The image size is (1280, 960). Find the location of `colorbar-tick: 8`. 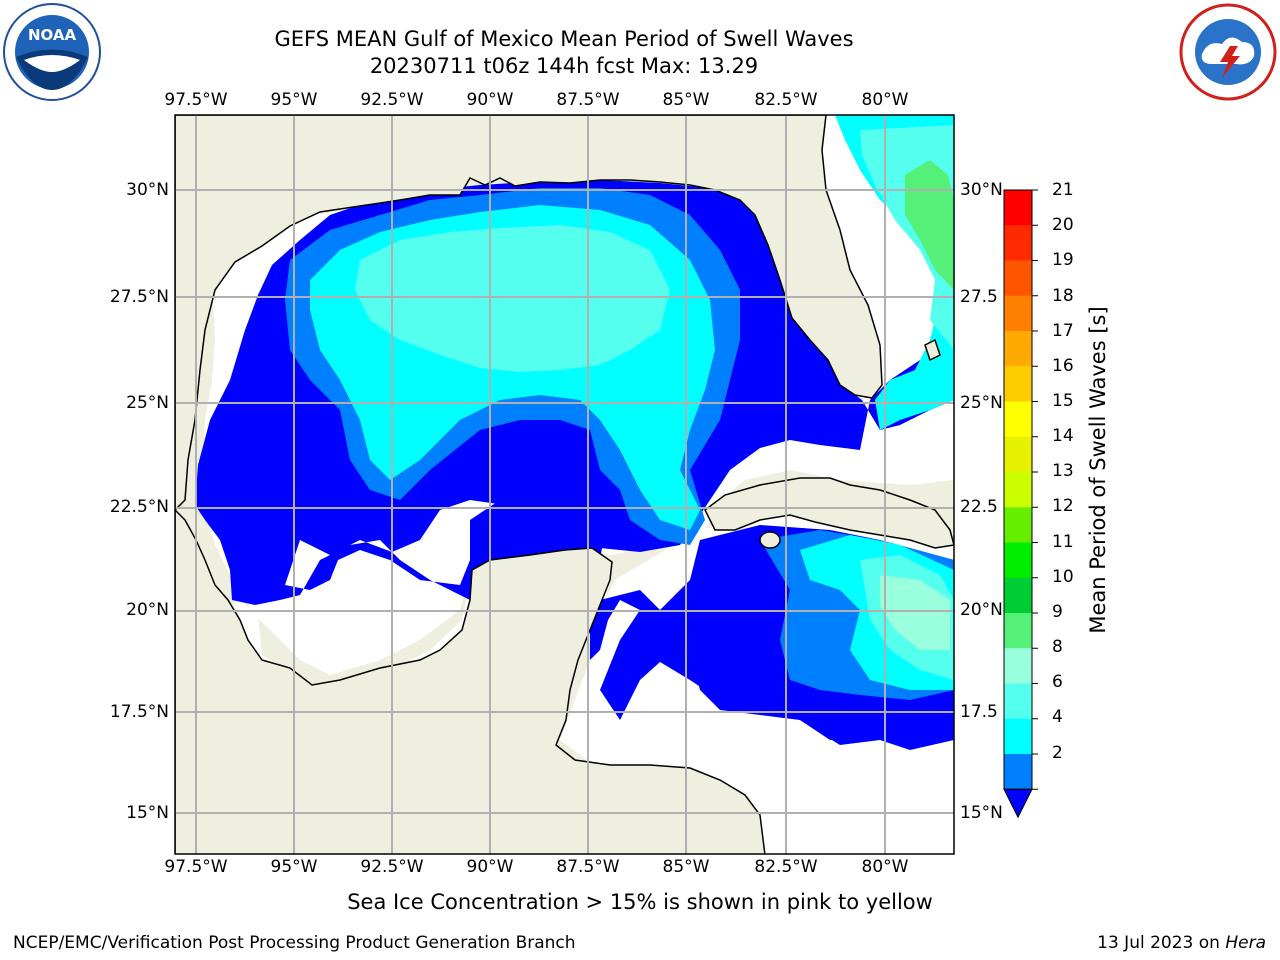

colorbar-tick: 8 is located at coordinates (1057, 647).